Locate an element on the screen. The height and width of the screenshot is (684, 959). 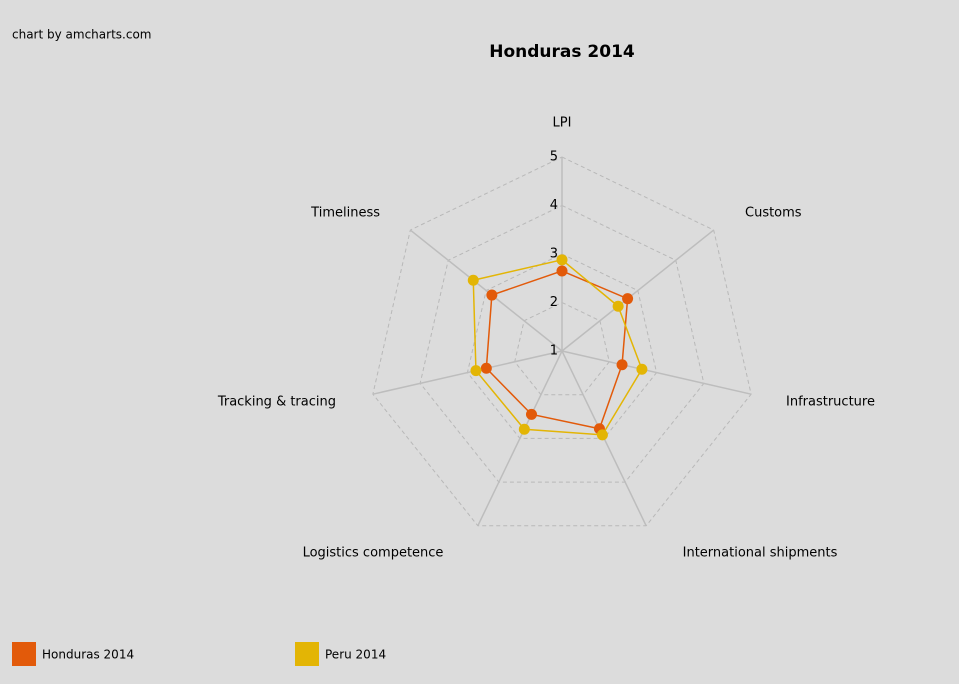
category-label: Infrastructure is located at coordinates (830, 402).